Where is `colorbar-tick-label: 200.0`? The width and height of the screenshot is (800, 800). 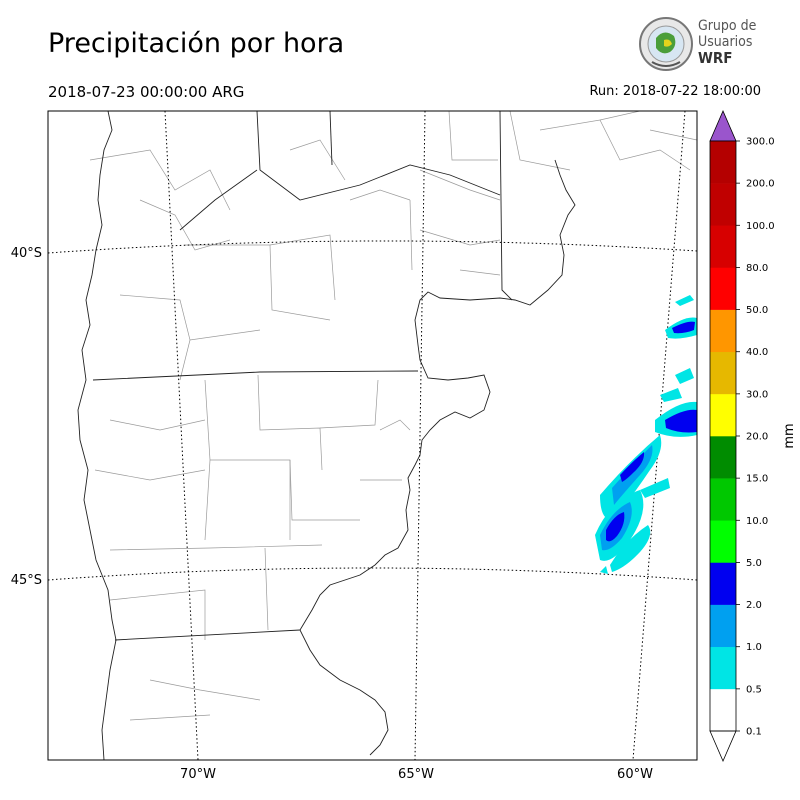 colorbar-tick-label: 200.0 is located at coordinates (760, 184).